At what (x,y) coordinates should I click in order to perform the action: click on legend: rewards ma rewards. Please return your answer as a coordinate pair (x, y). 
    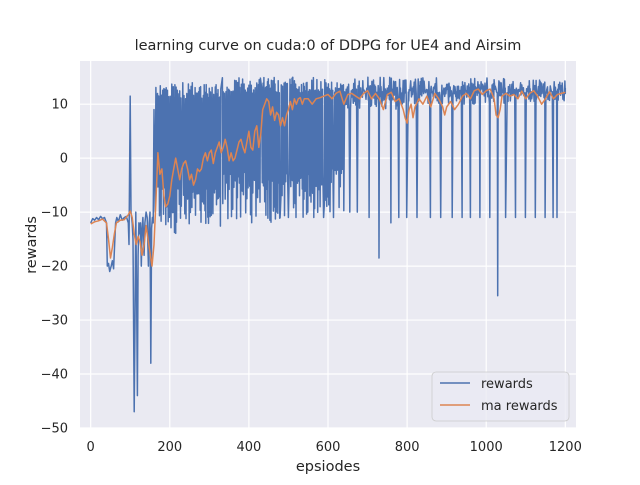
    Looking at the image, I should click on (500, 396).